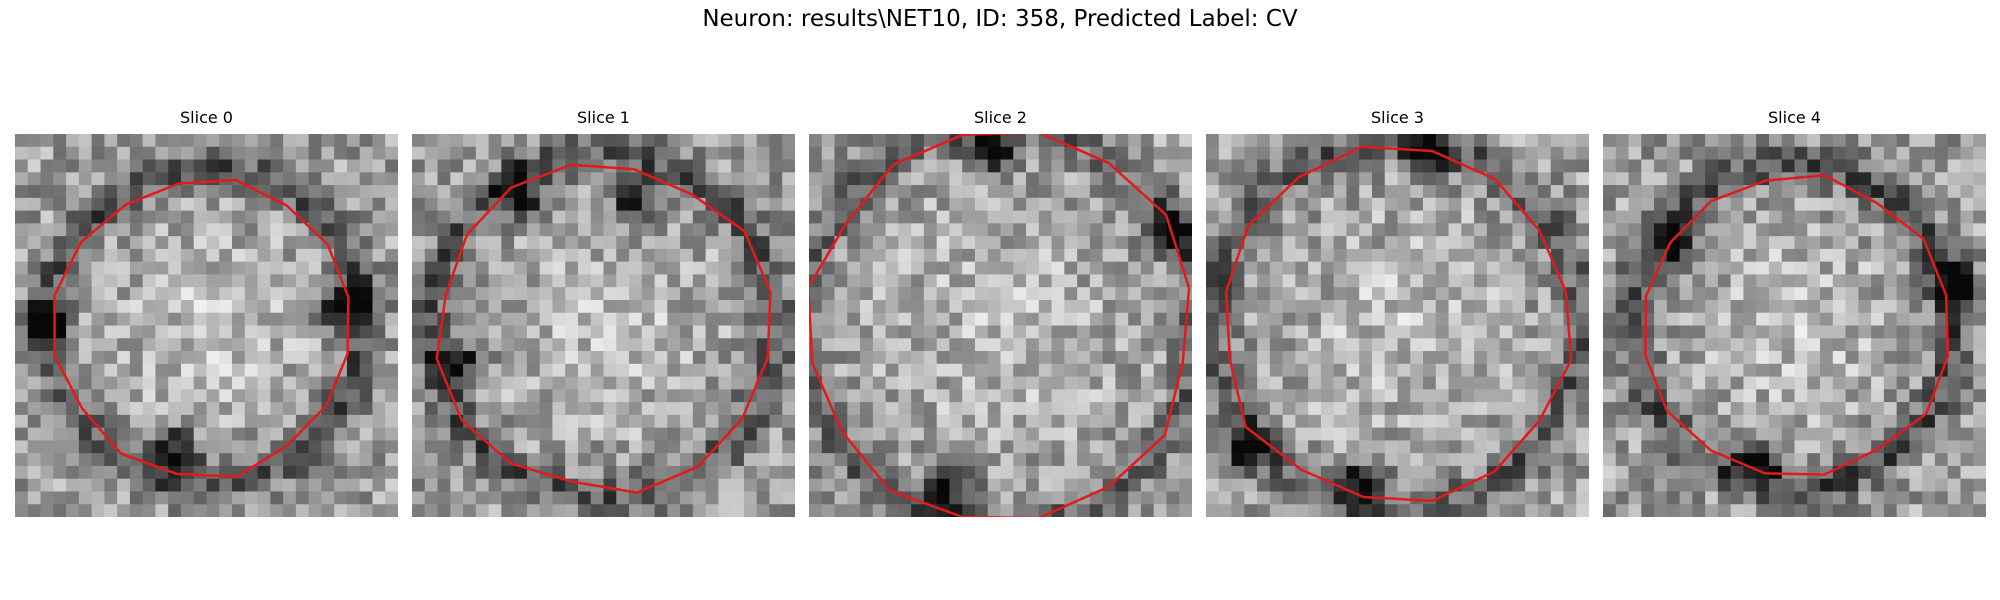  What do you see at coordinates (1794, 117) in the screenshot?
I see `slice-title: Slice 4` at bounding box center [1794, 117].